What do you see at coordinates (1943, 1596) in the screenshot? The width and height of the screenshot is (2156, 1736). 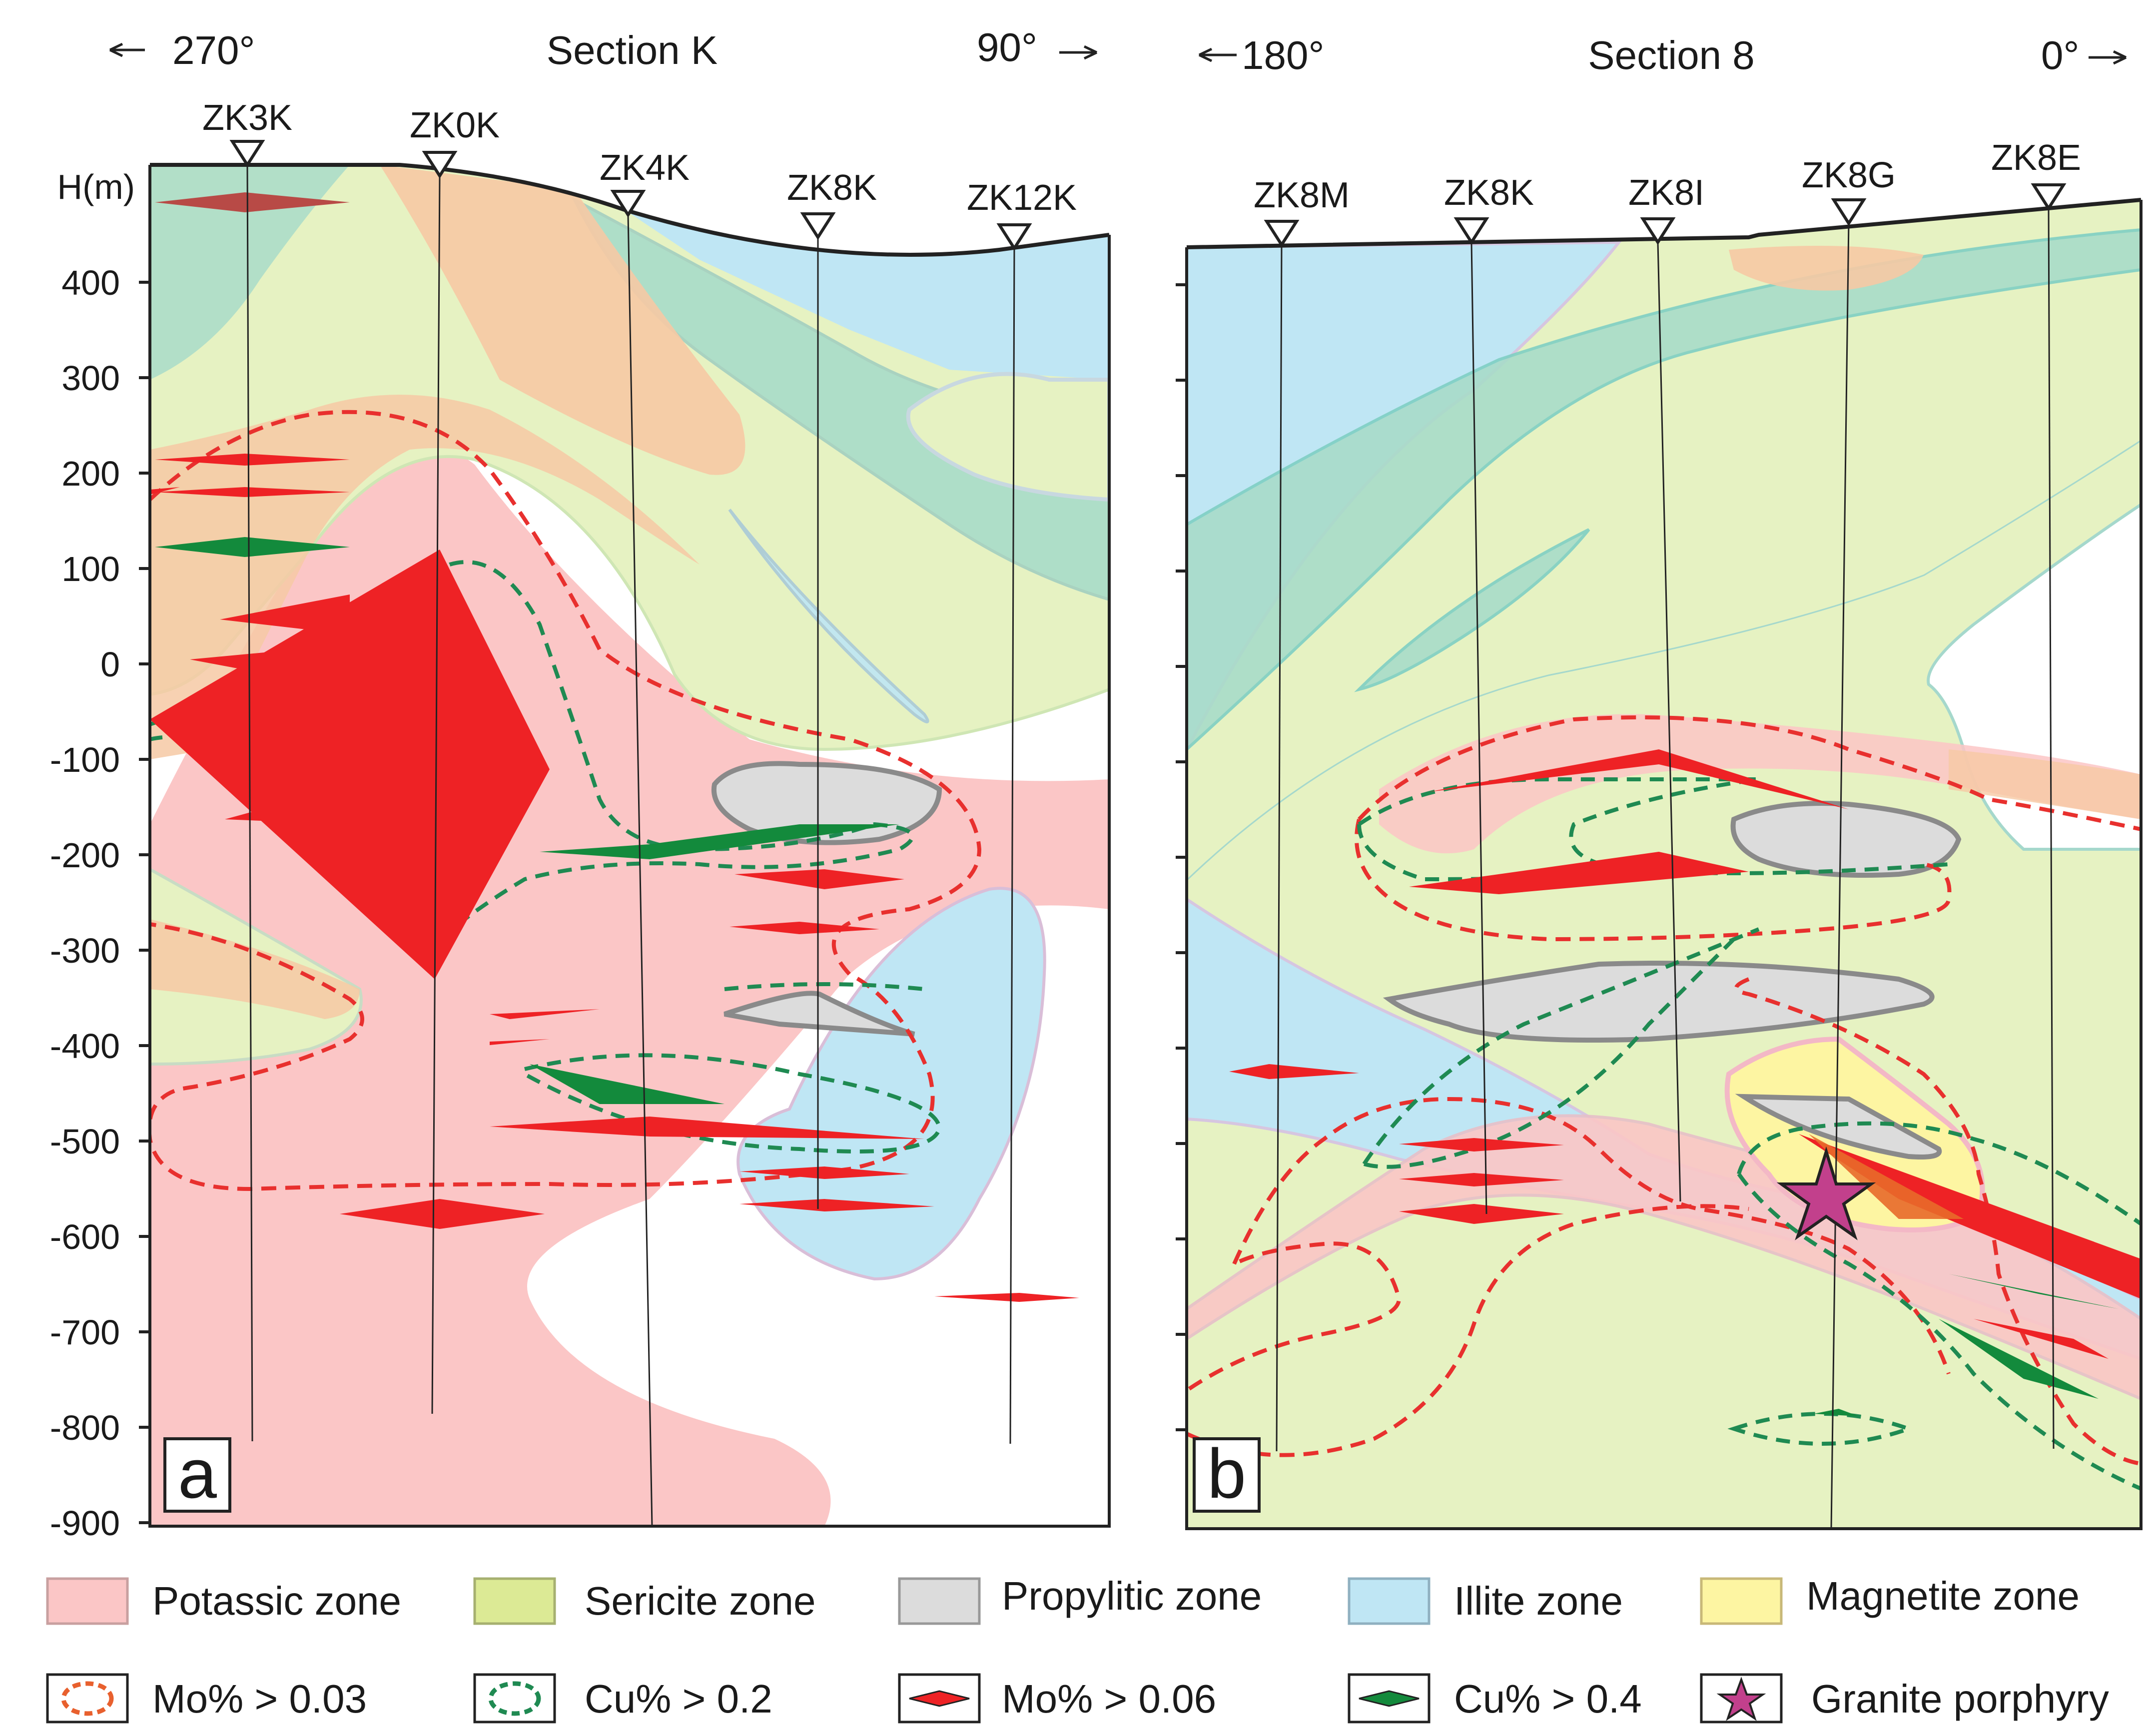 I see `legend-label-magnetite: Magnetite zone` at bounding box center [1943, 1596].